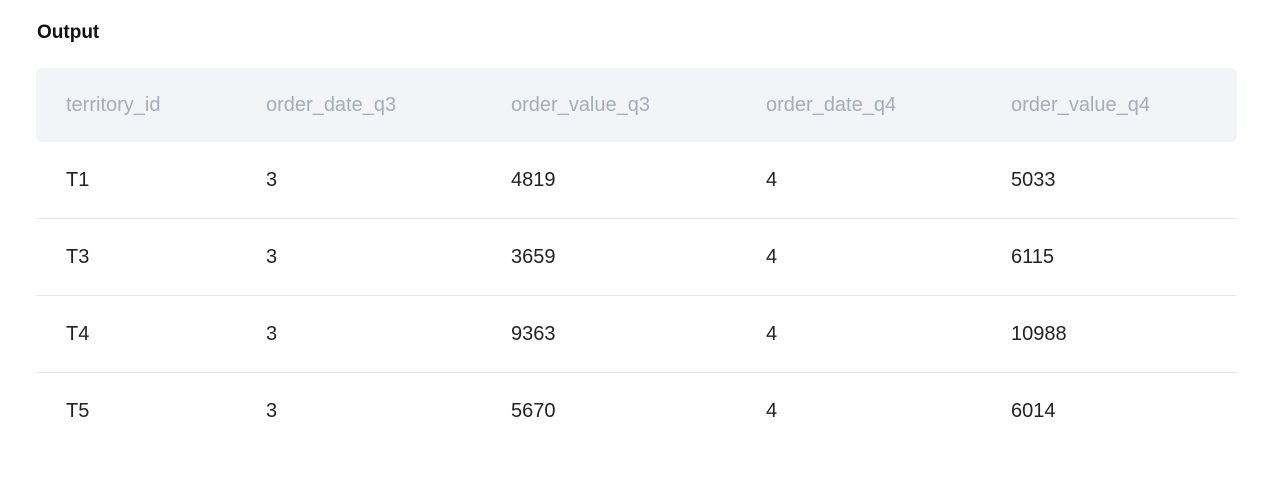 This screenshot has width=1266, height=486. Describe the element at coordinates (78, 410) in the screenshot. I see `table-cell: T5` at that location.